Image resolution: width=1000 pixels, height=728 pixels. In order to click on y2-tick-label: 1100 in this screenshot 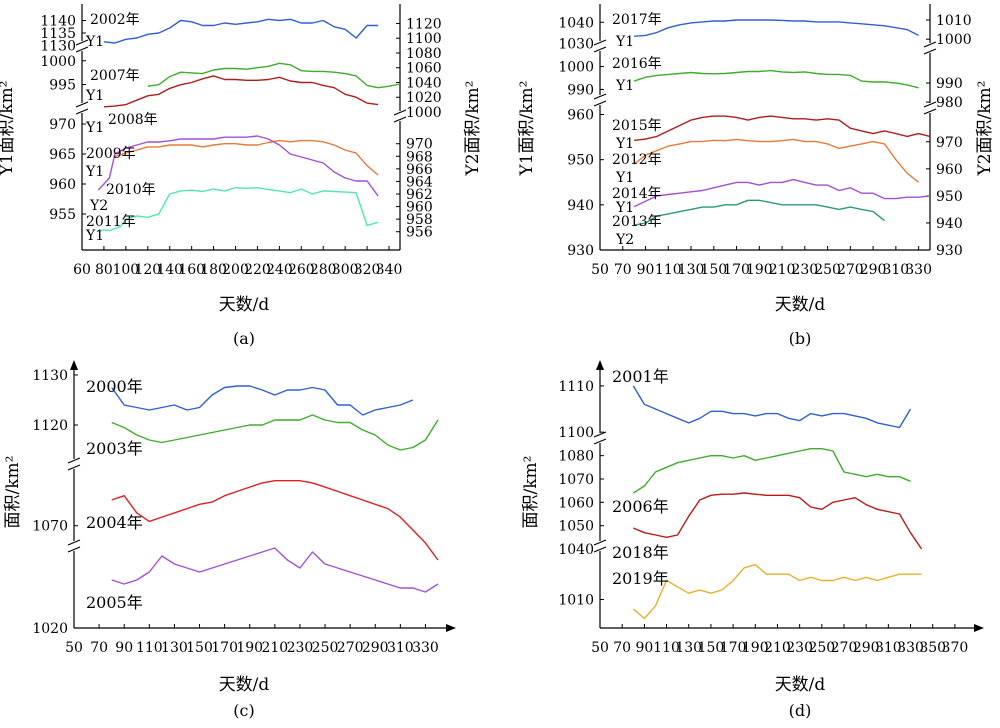, I will do `click(424, 39)`.